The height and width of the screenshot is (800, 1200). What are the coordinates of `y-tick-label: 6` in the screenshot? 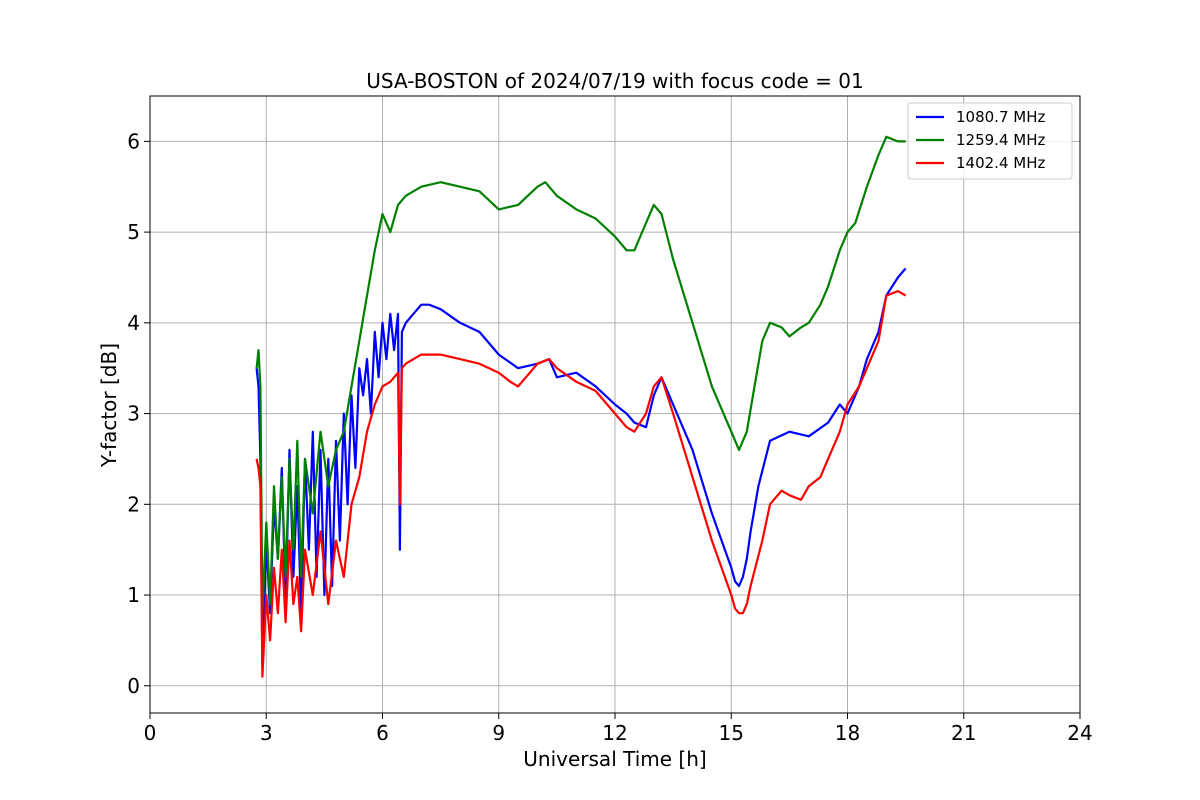 It's located at (133, 141).